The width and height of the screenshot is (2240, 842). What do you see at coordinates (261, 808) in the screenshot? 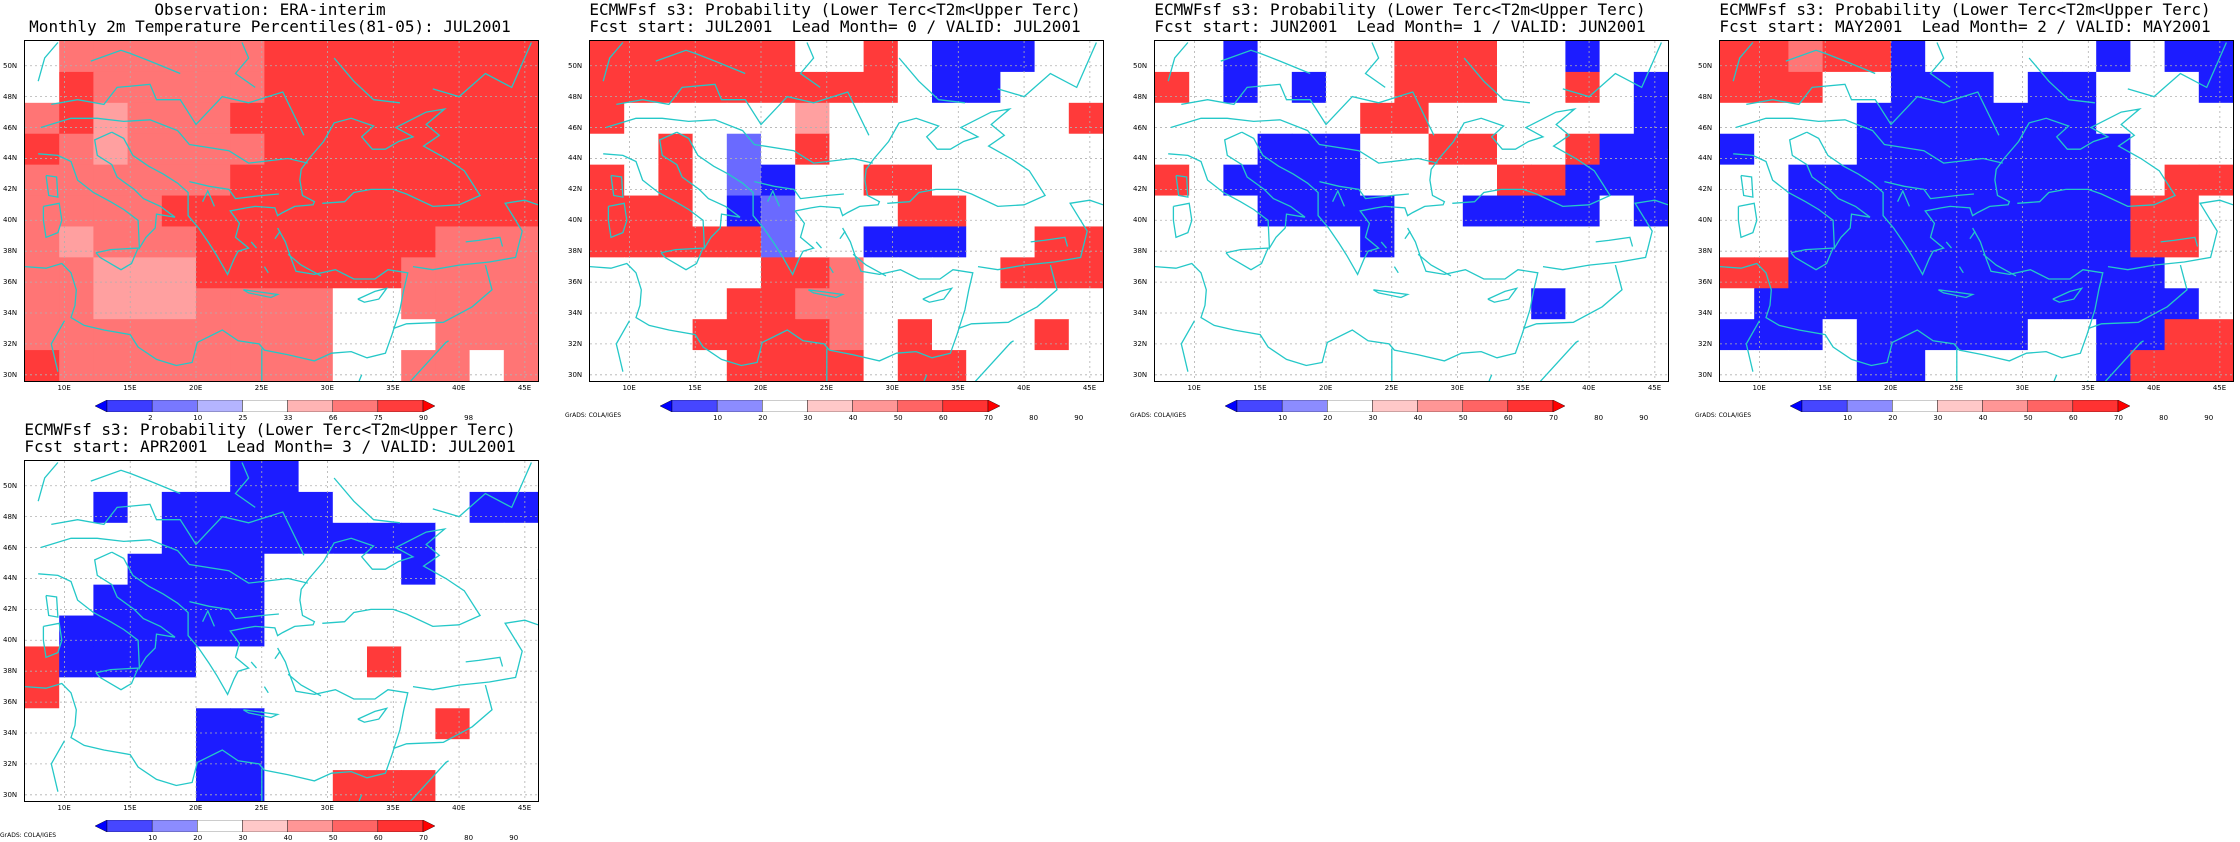
I see `lon-tick-label: 25E` at bounding box center [261, 808].